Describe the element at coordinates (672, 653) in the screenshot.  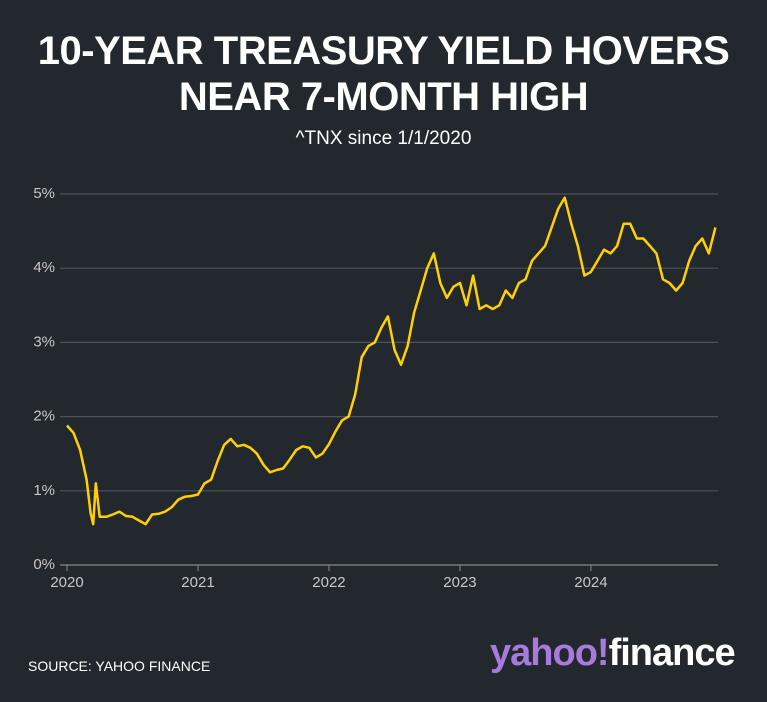
I see `logo-product: finance` at that location.